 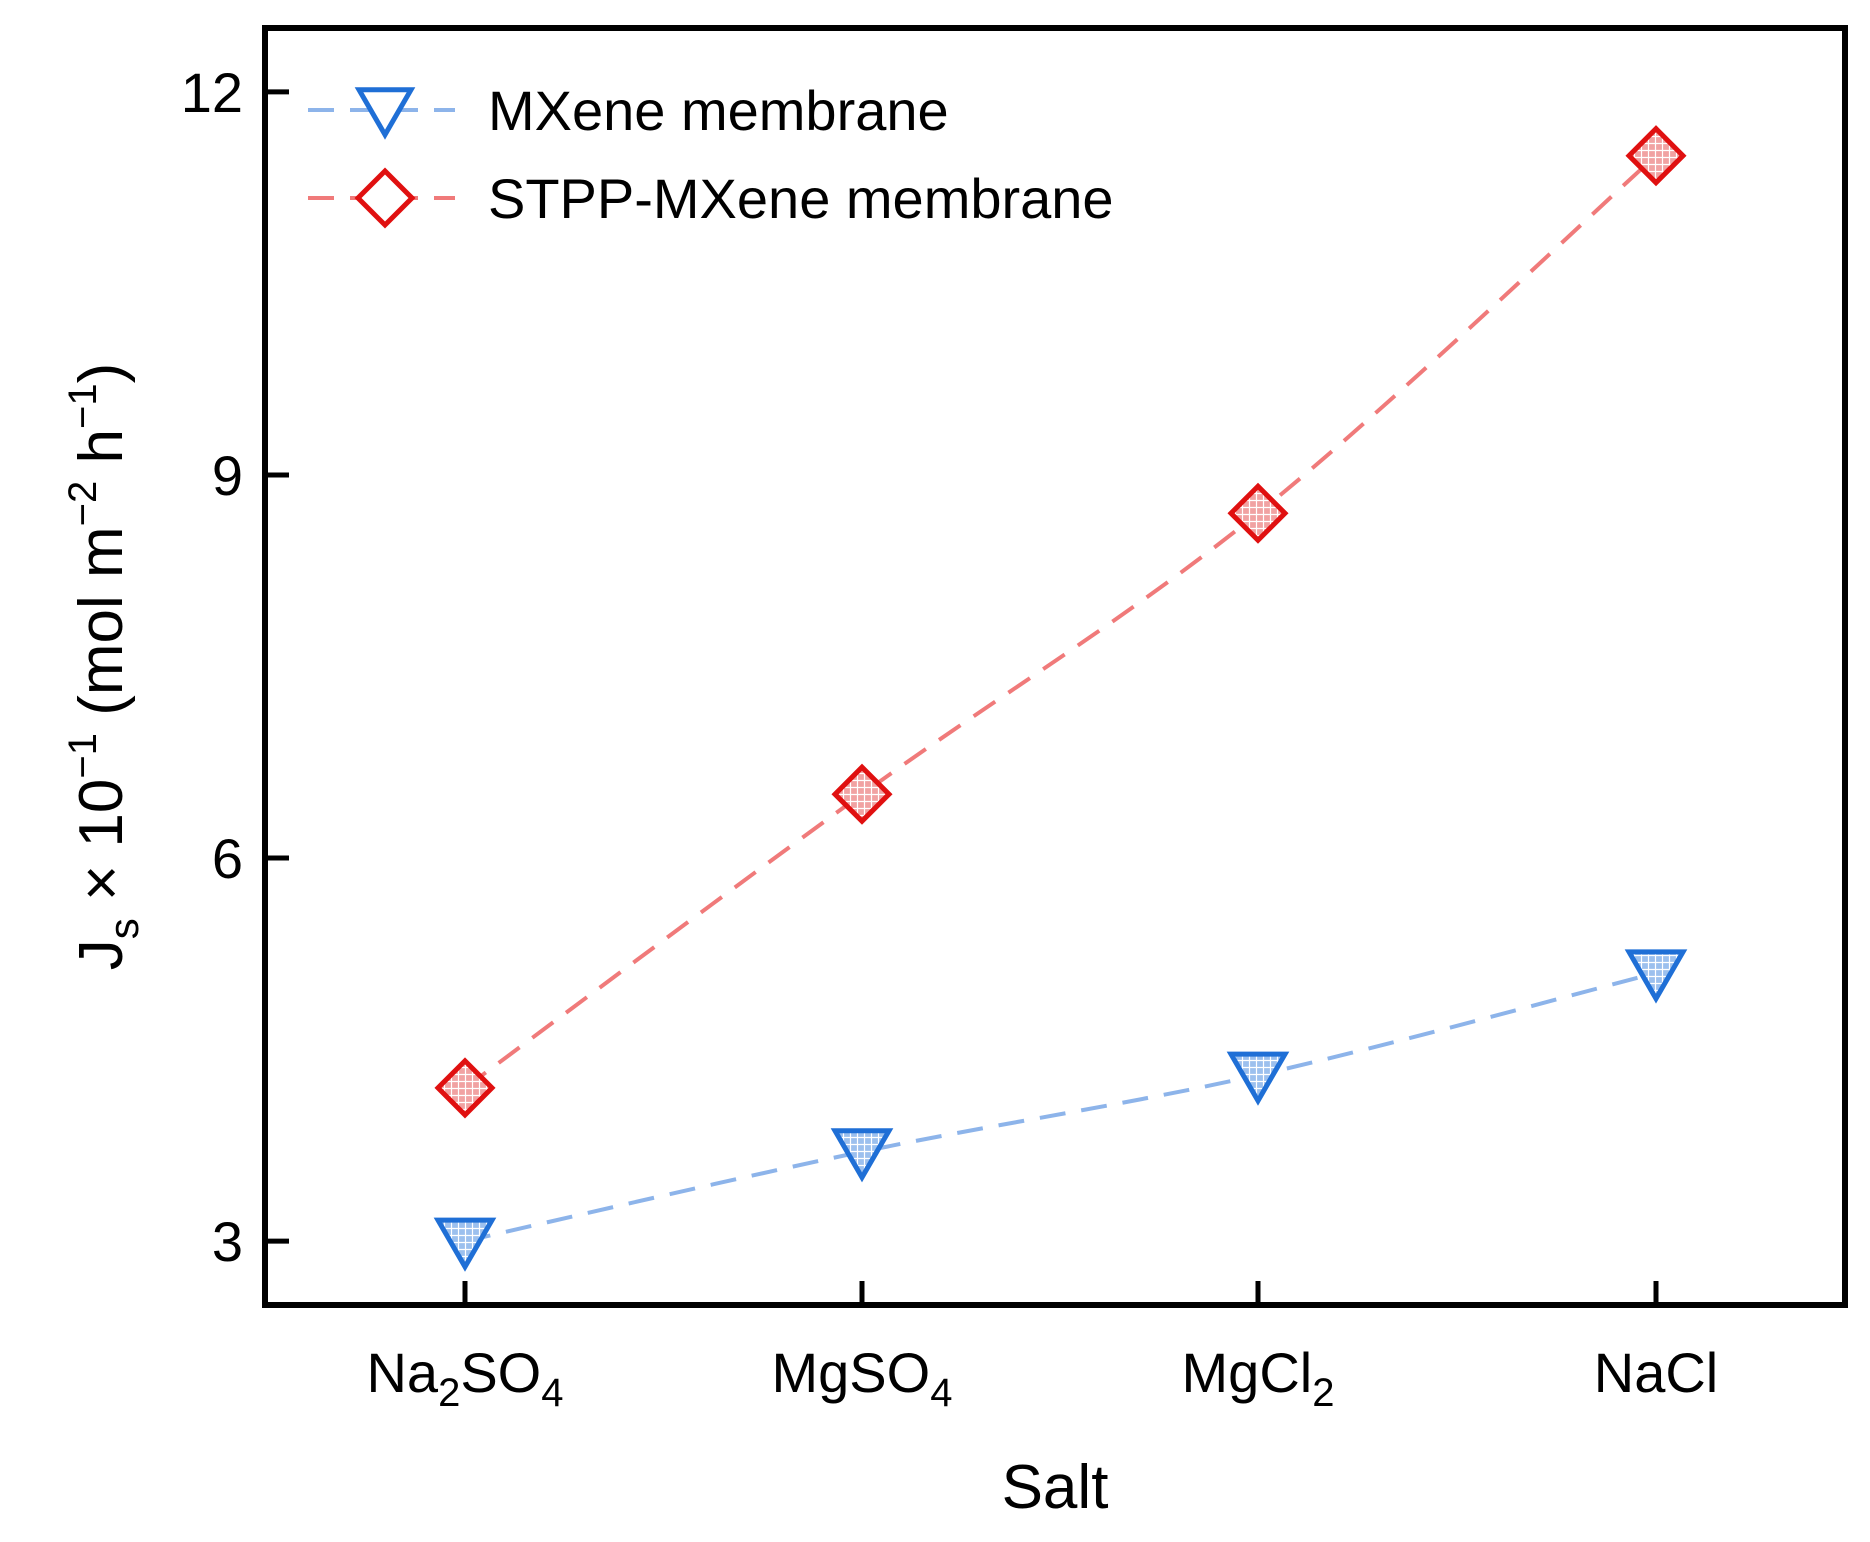 I want to click on legend-label: STPP-MXene membrane, so click(x=801, y=198).